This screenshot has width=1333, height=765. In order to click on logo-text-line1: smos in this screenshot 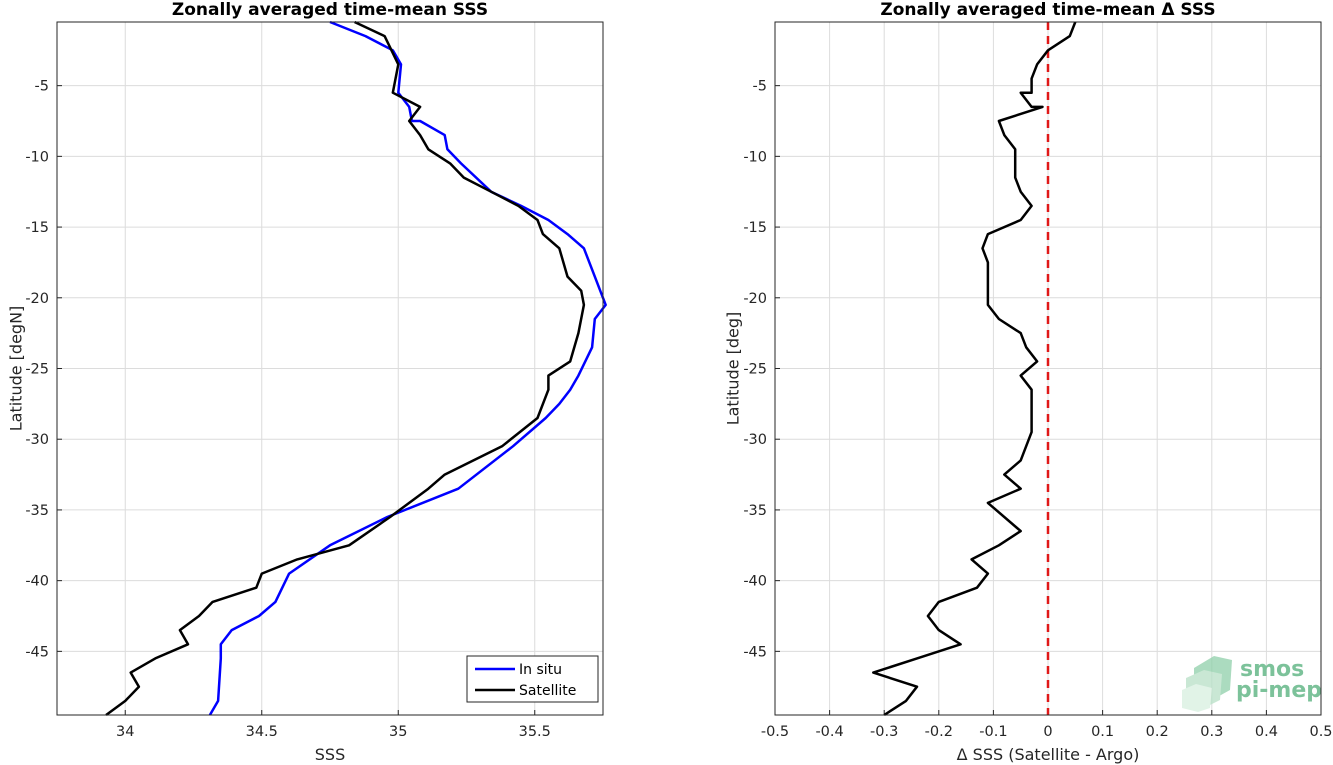, I will do `click(1272, 669)`.